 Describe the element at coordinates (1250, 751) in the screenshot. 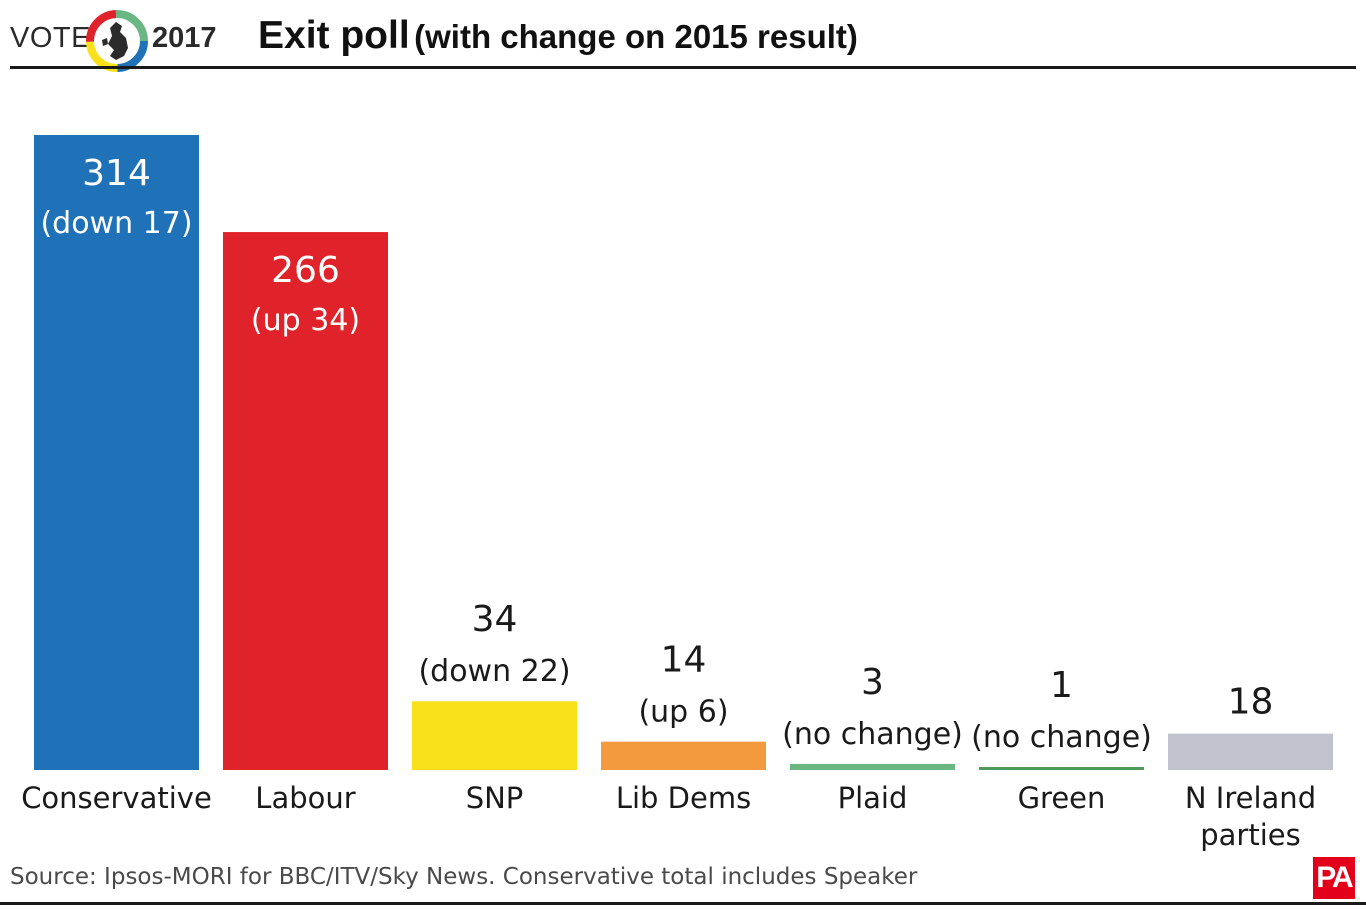

I see `bar-n-ireland-parties` at that location.